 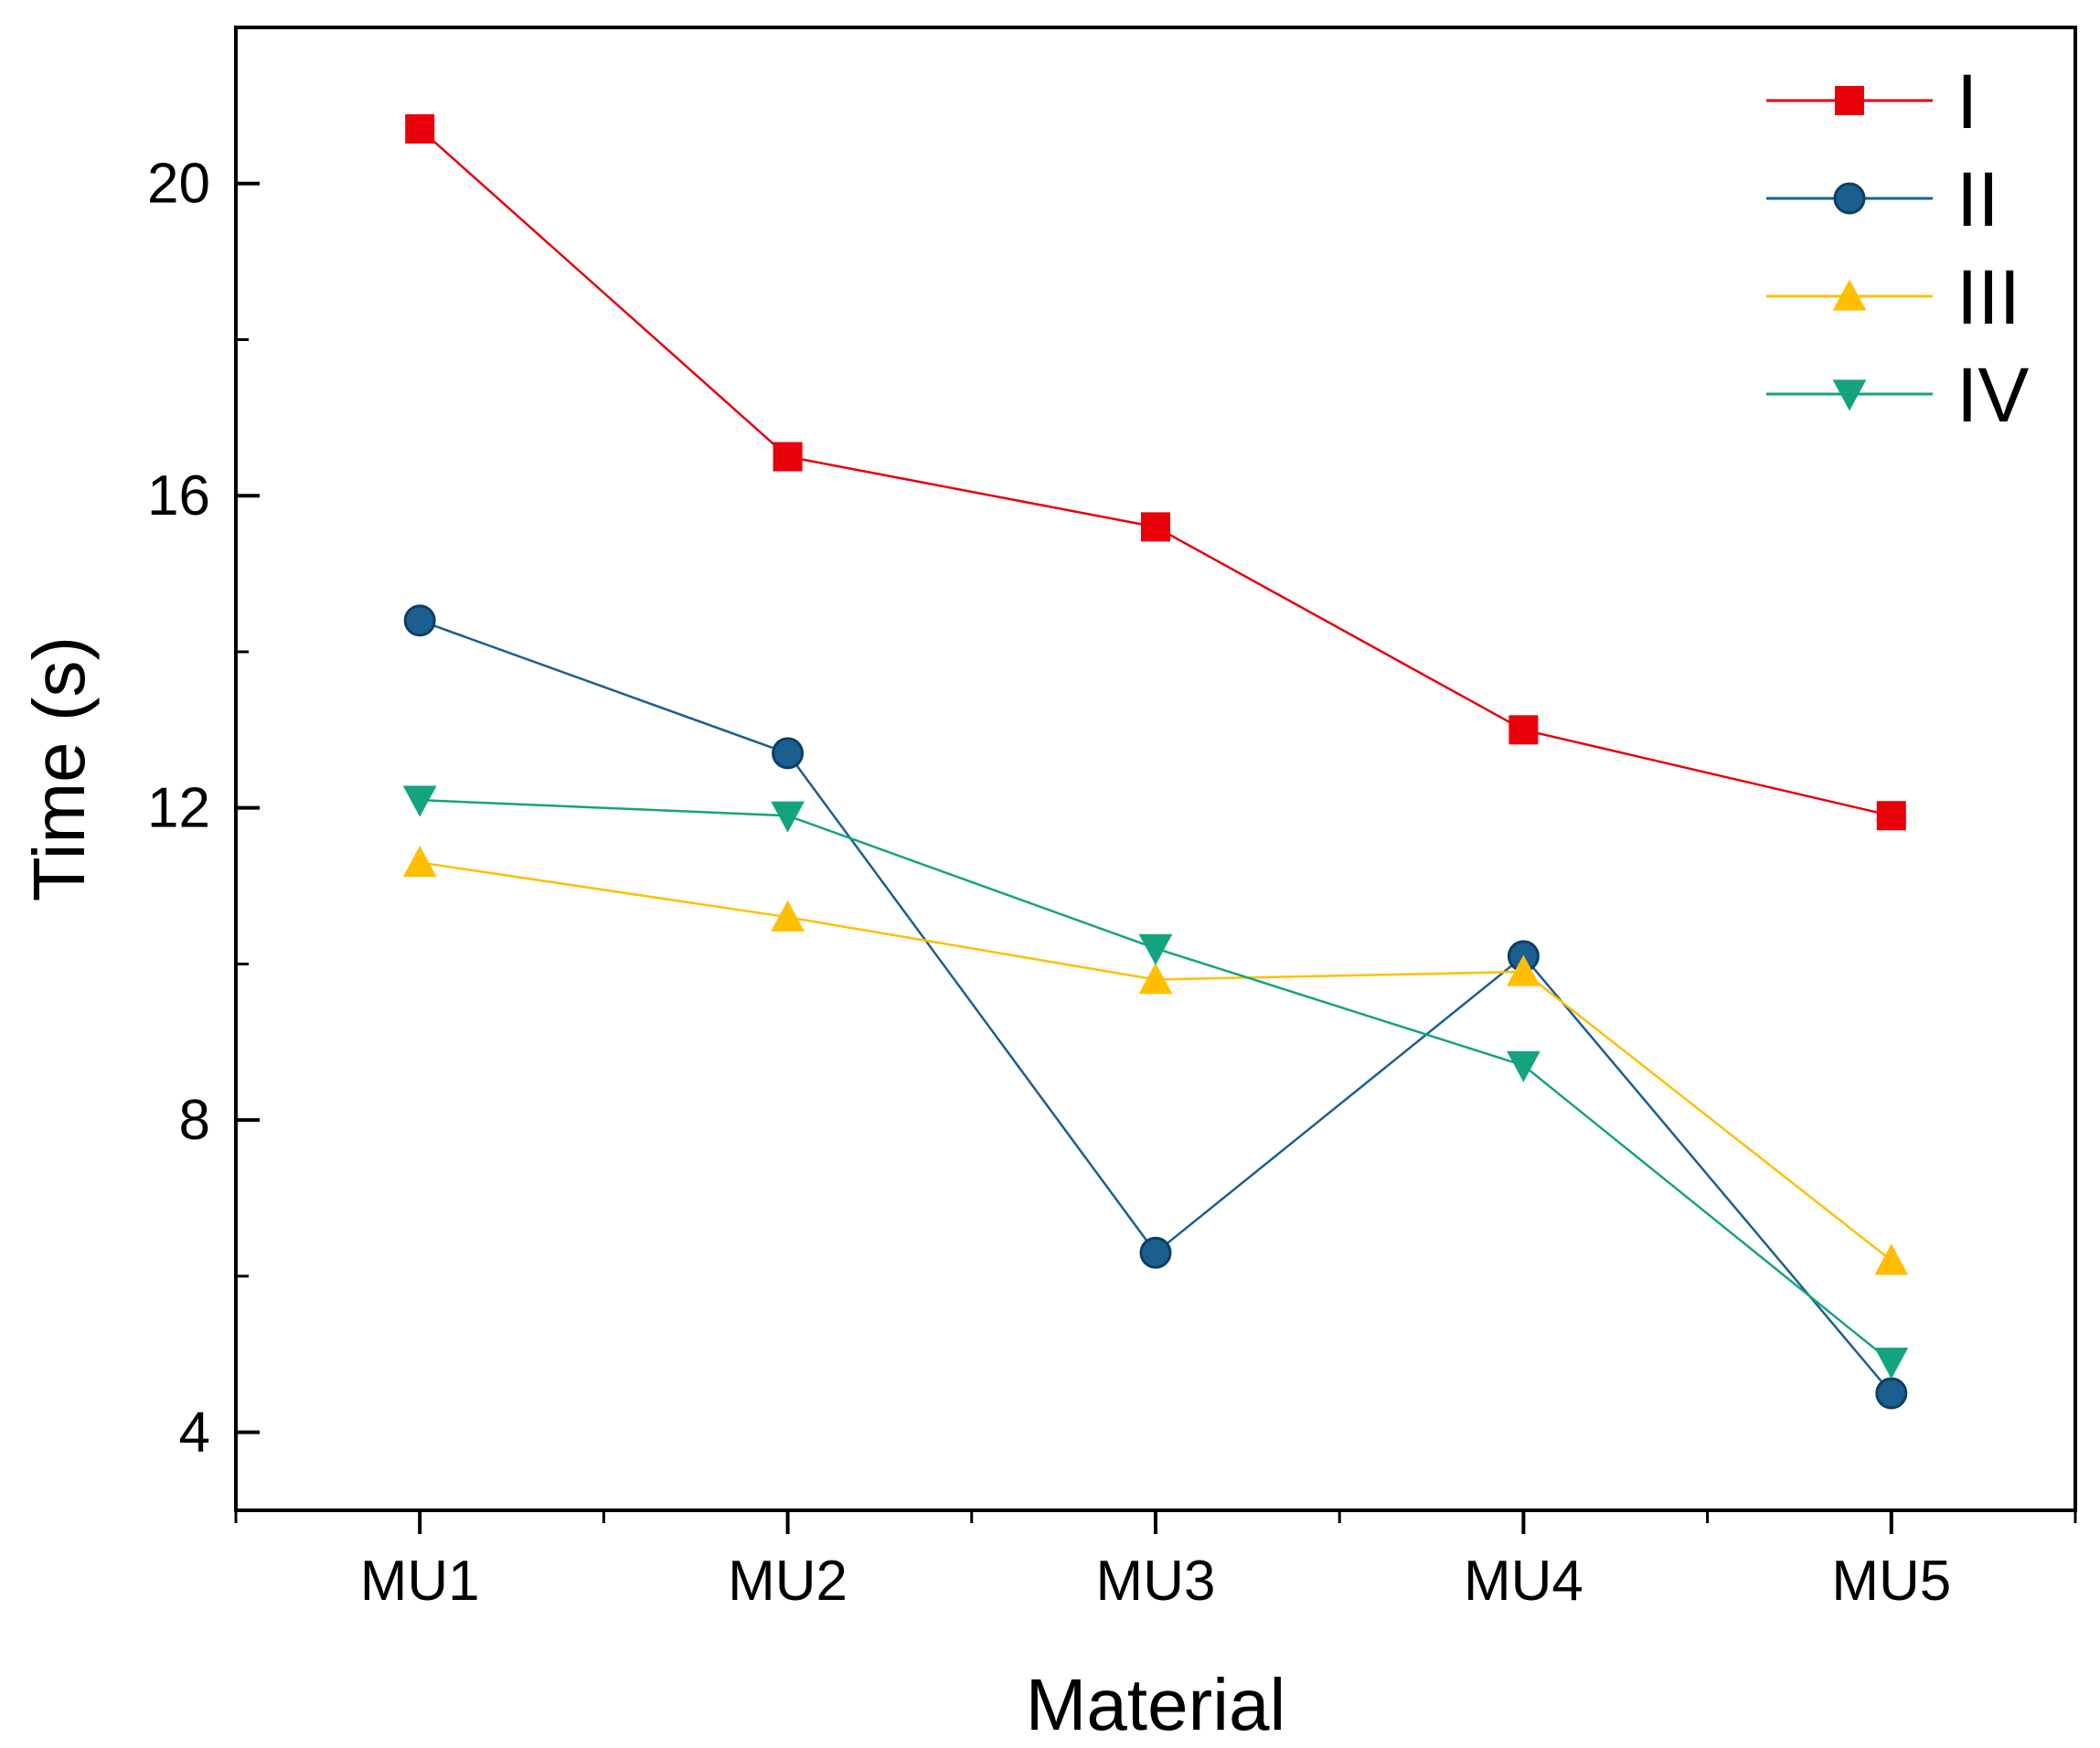 What do you see at coordinates (178, 496) in the screenshot?
I see `y-tick-label: 16` at bounding box center [178, 496].